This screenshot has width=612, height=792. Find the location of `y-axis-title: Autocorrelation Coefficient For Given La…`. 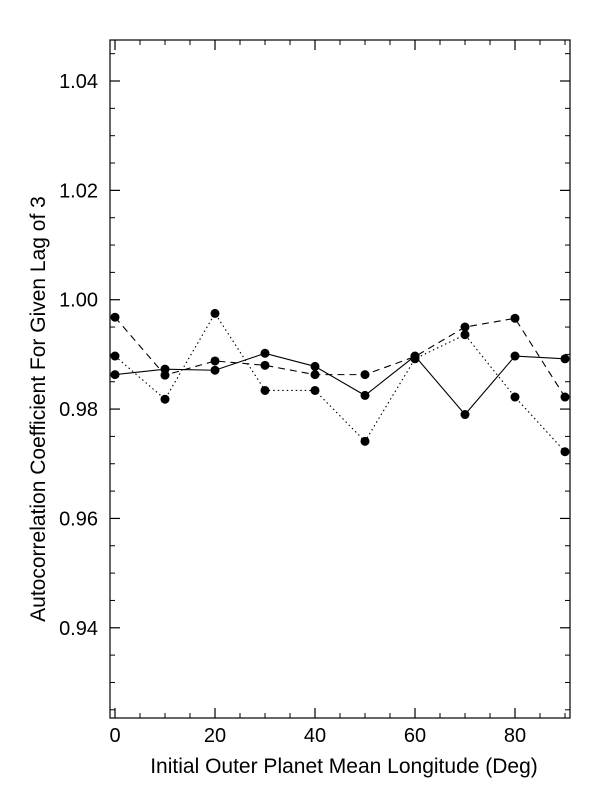

y-axis-title: Autocorrelation Coefficient For Given La… is located at coordinates (38, 409).